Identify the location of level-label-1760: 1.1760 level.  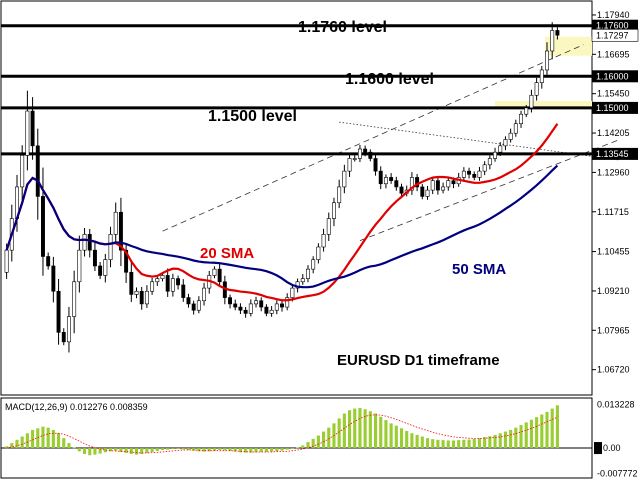
(342, 27).